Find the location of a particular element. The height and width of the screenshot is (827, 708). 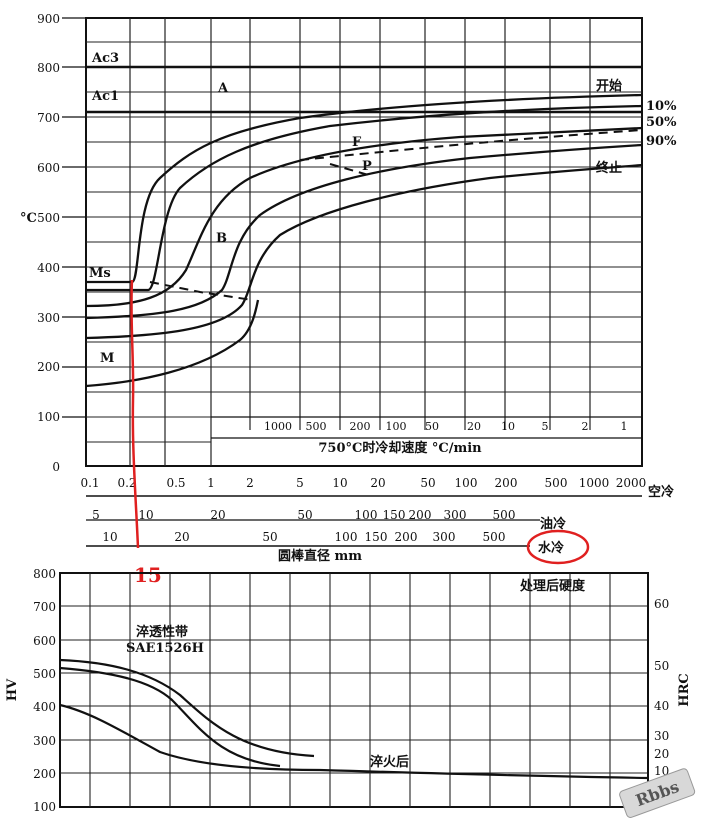

hardness-upper is located at coordinates (187, 708).